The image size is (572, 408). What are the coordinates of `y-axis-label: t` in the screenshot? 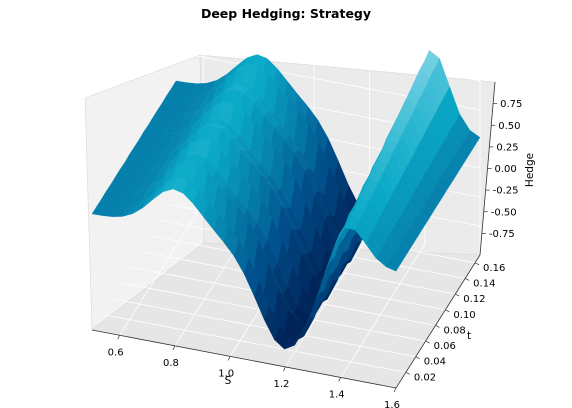 It's located at (469, 336).